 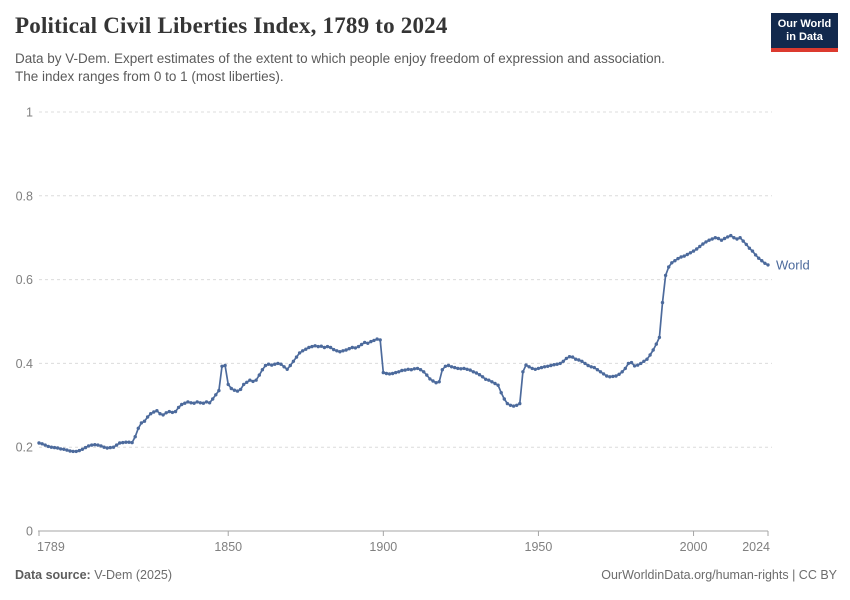 What do you see at coordinates (51, 547) in the screenshot?
I see `x-axis-tick-label: 1789` at bounding box center [51, 547].